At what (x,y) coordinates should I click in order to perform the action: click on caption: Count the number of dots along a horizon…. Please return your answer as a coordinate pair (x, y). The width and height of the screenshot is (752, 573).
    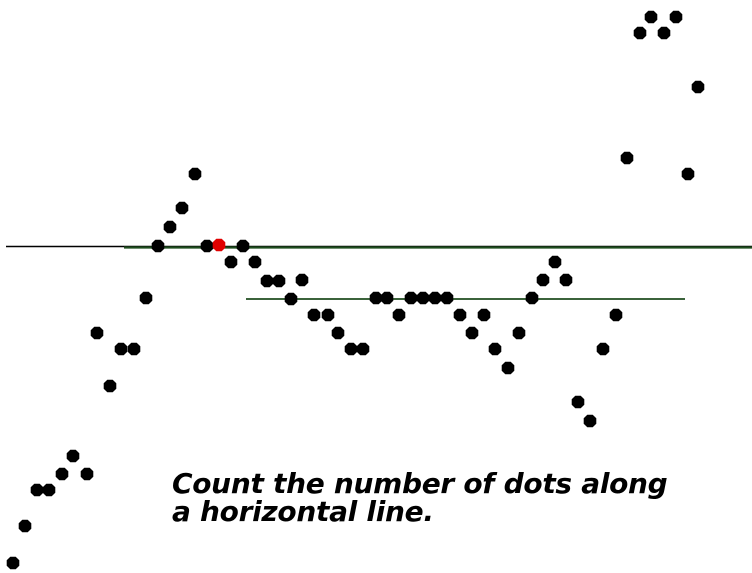
    Looking at the image, I should click on (452, 498).